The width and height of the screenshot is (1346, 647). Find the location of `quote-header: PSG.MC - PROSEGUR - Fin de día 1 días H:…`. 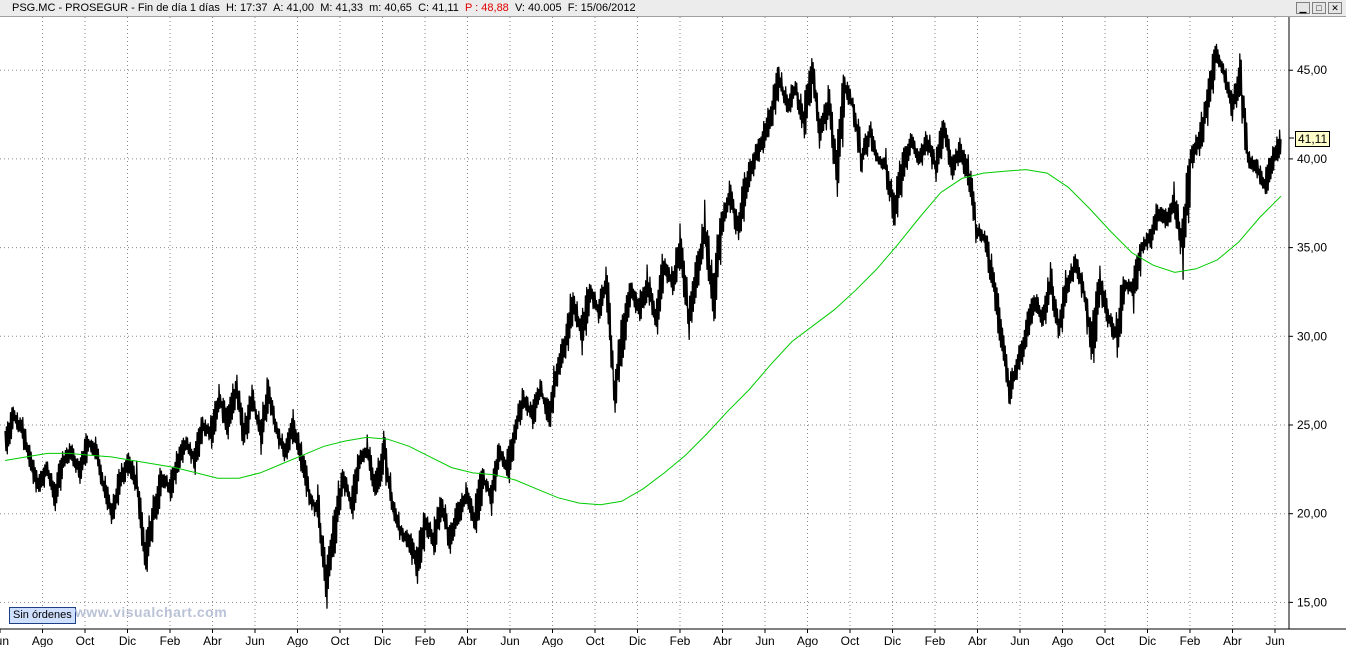

quote-header: PSG.MC - PROSEGUR - Fin de día 1 días H:… is located at coordinates (324, 8).